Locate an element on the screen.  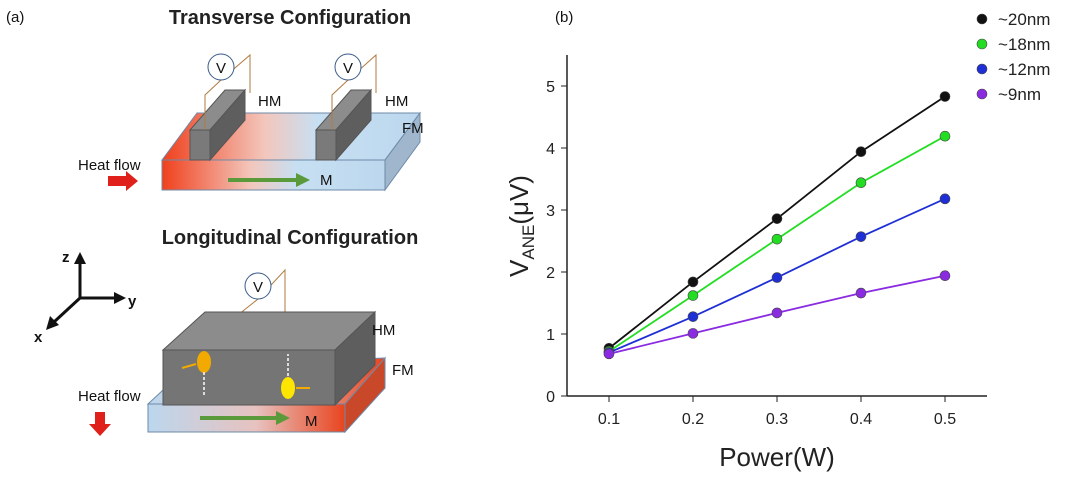
x-tick-label: 0.4 is located at coordinates (861, 419).